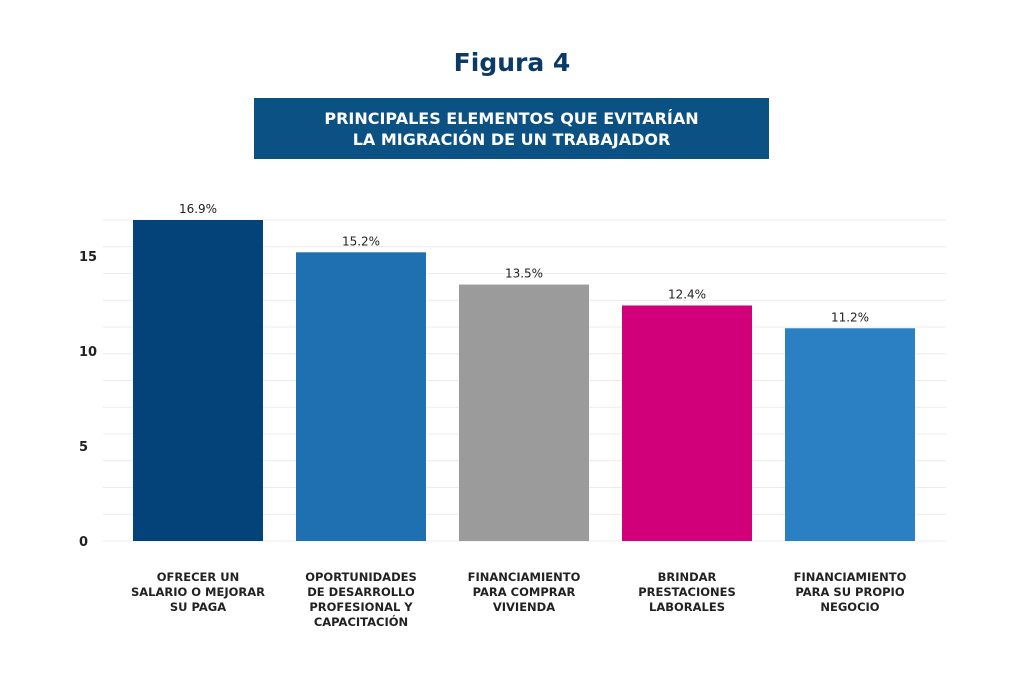  Describe the element at coordinates (511, 139) in the screenshot. I see `chart-title-line: LA MIGRACIÓN DE UN TRABAJADOR` at that location.